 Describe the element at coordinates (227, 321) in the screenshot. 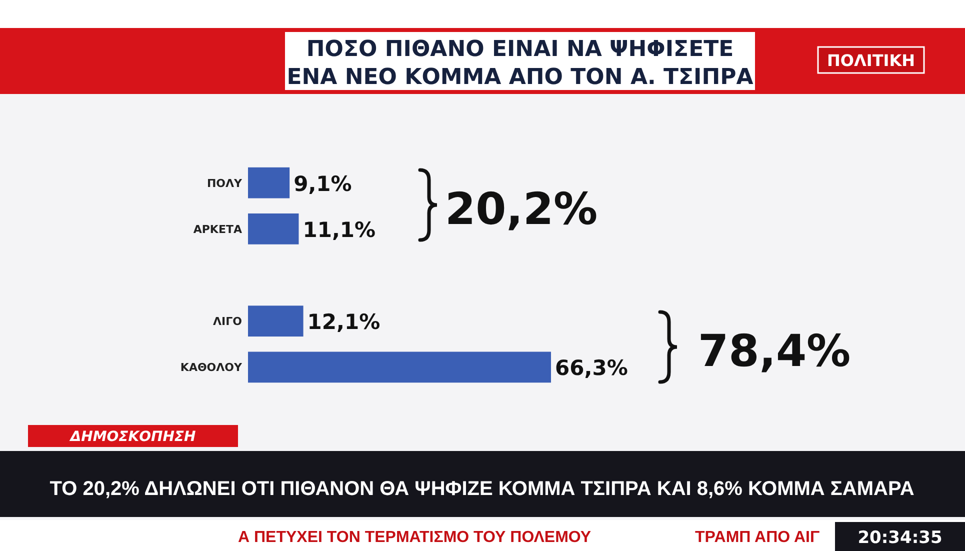

I see `y-tick-label: ΛΙΓΟ` at that location.